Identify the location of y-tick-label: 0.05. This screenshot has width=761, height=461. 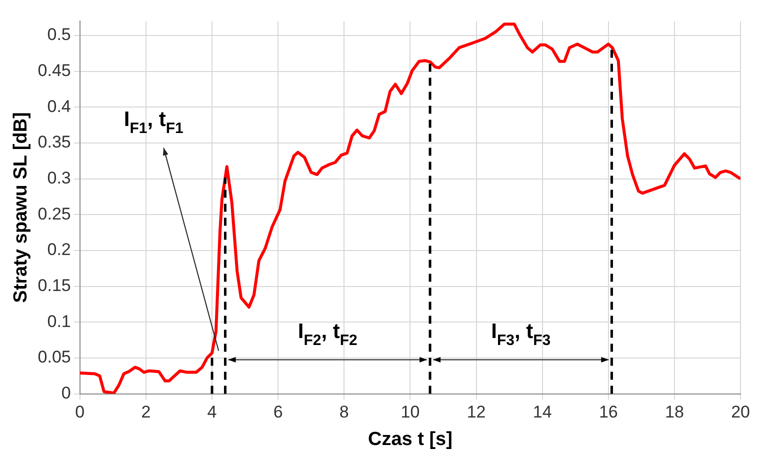
(54, 357).